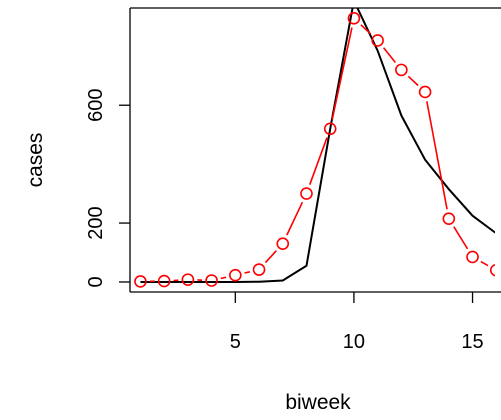  Describe the element at coordinates (96, 281) in the screenshot. I see `y-tick-label-0: 0` at that location.